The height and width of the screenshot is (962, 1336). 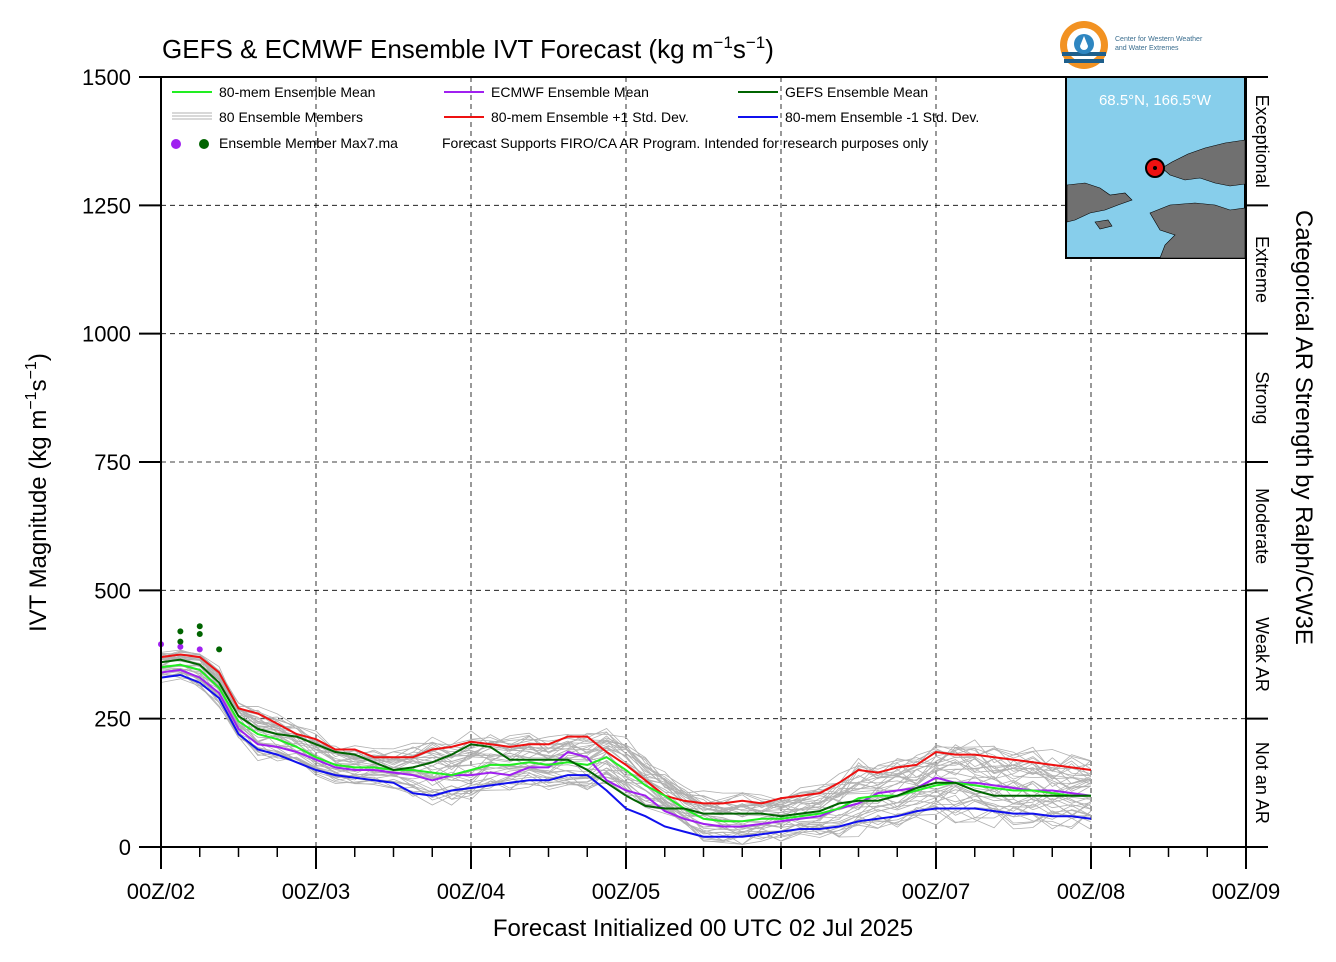 What do you see at coordinates (112, 590) in the screenshot?
I see `y-tick-label: 500` at bounding box center [112, 590].